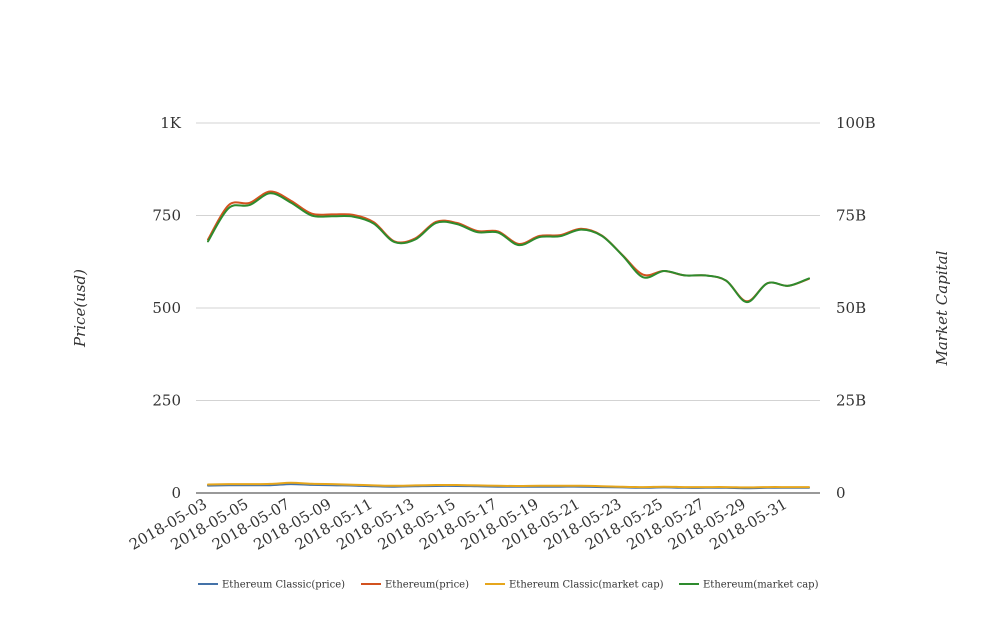  What do you see at coordinates (841, 493) in the screenshot?
I see `y-right-tick-label: 0` at bounding box center [841, 493].